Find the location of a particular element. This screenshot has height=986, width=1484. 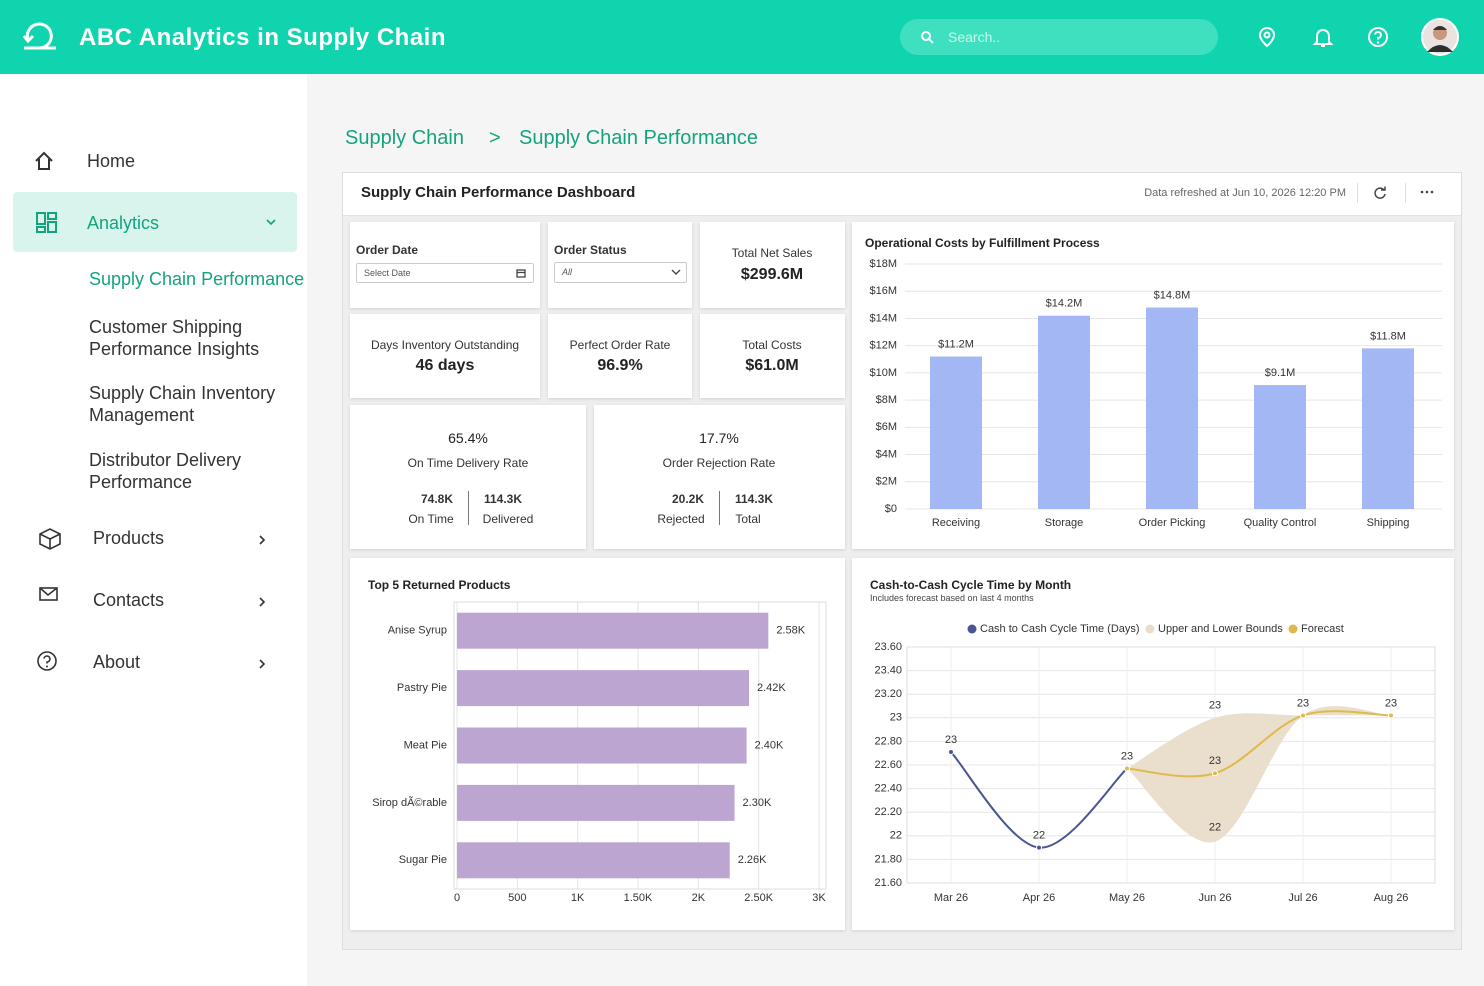

search-placeholder: Search.. is located at coordinates (974, 37).